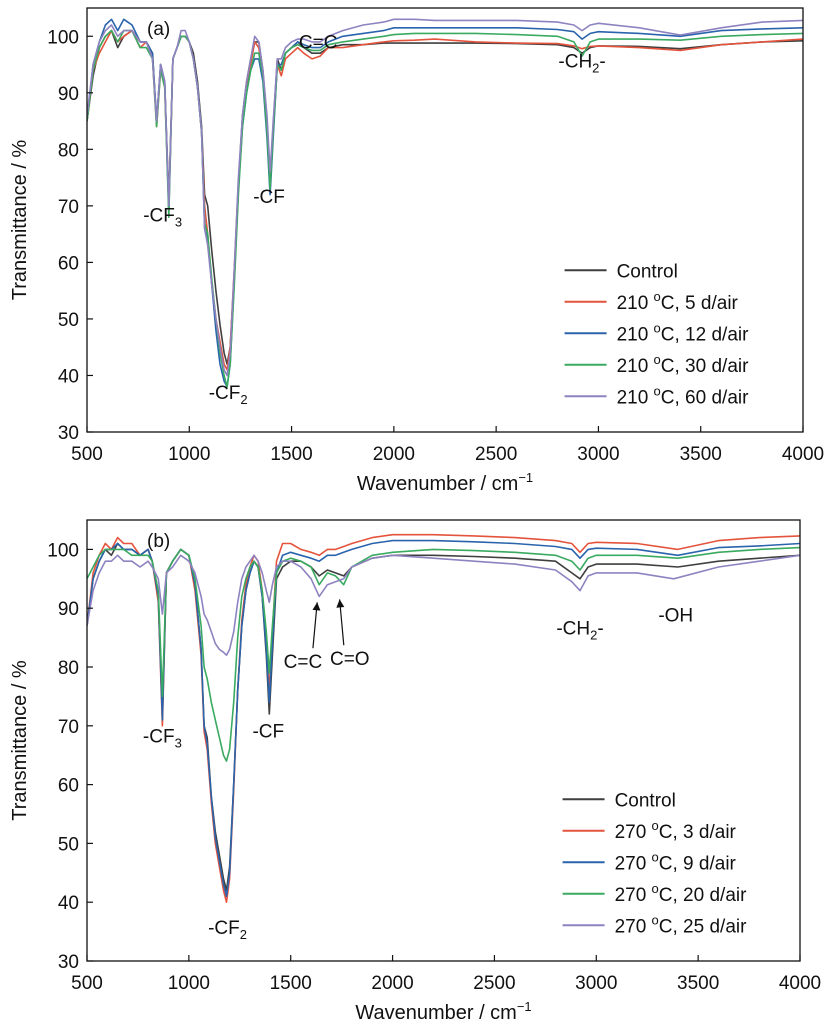  What do you see at coordinates (683, 332) in the screenshot?
I see `legend-entry: 210 oC, 12 d/air` at bounding box center [683, 332].